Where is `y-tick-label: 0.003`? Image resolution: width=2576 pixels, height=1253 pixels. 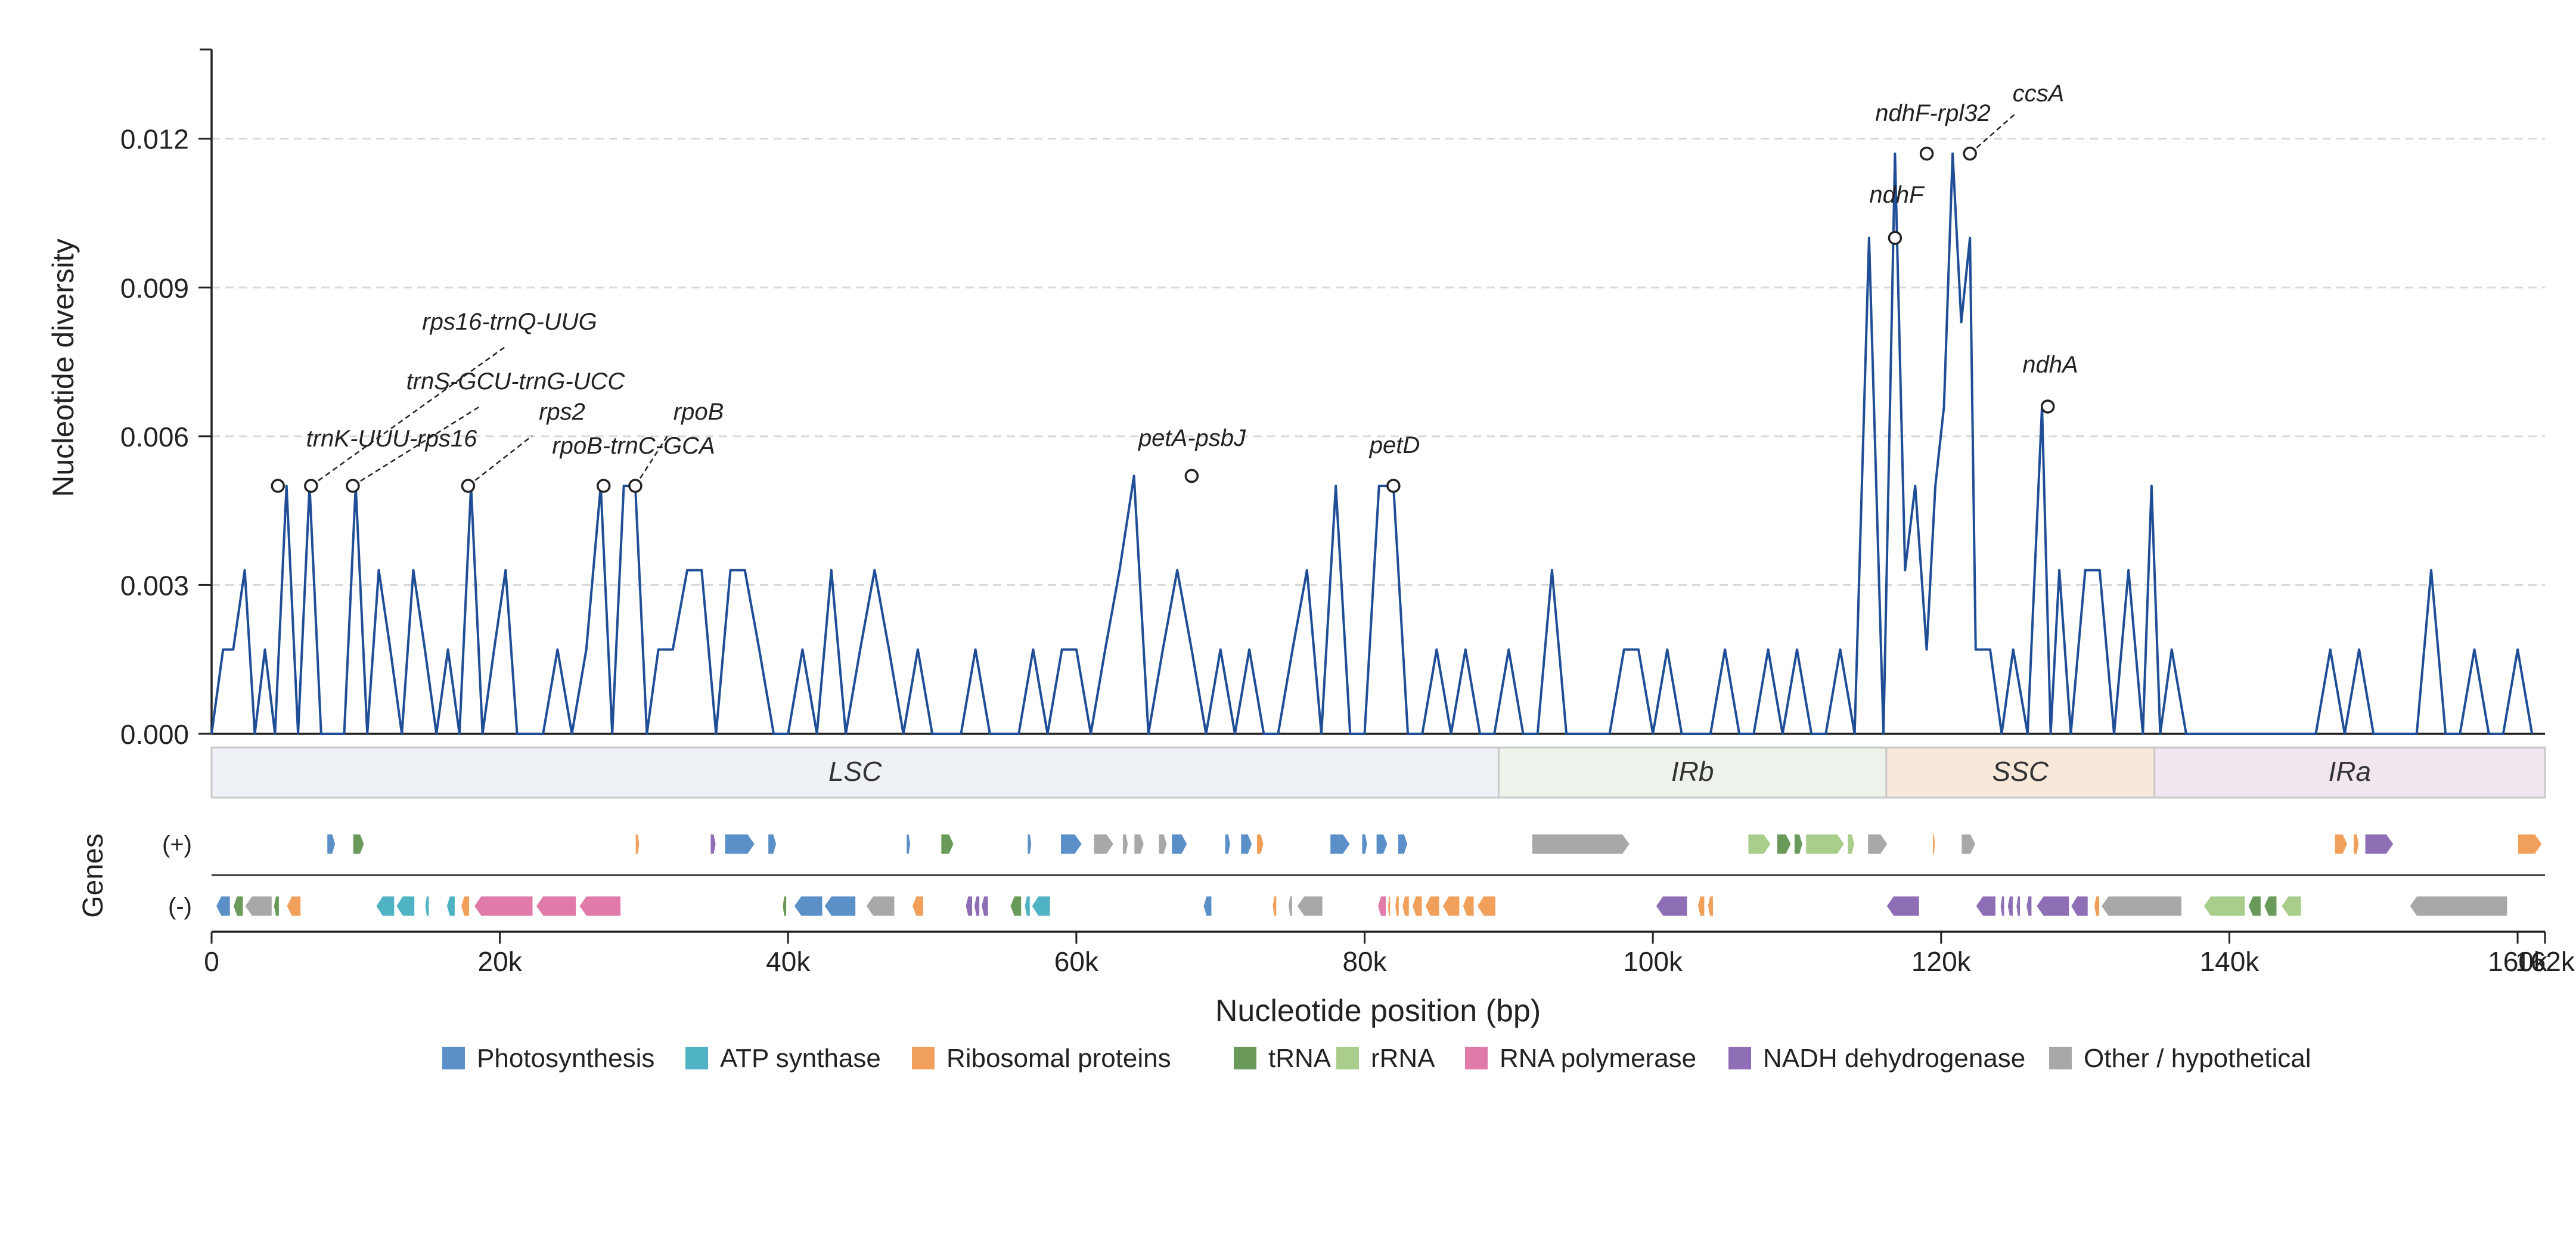
y-tick-label: 0.003 is located at coordinates (154, 585).